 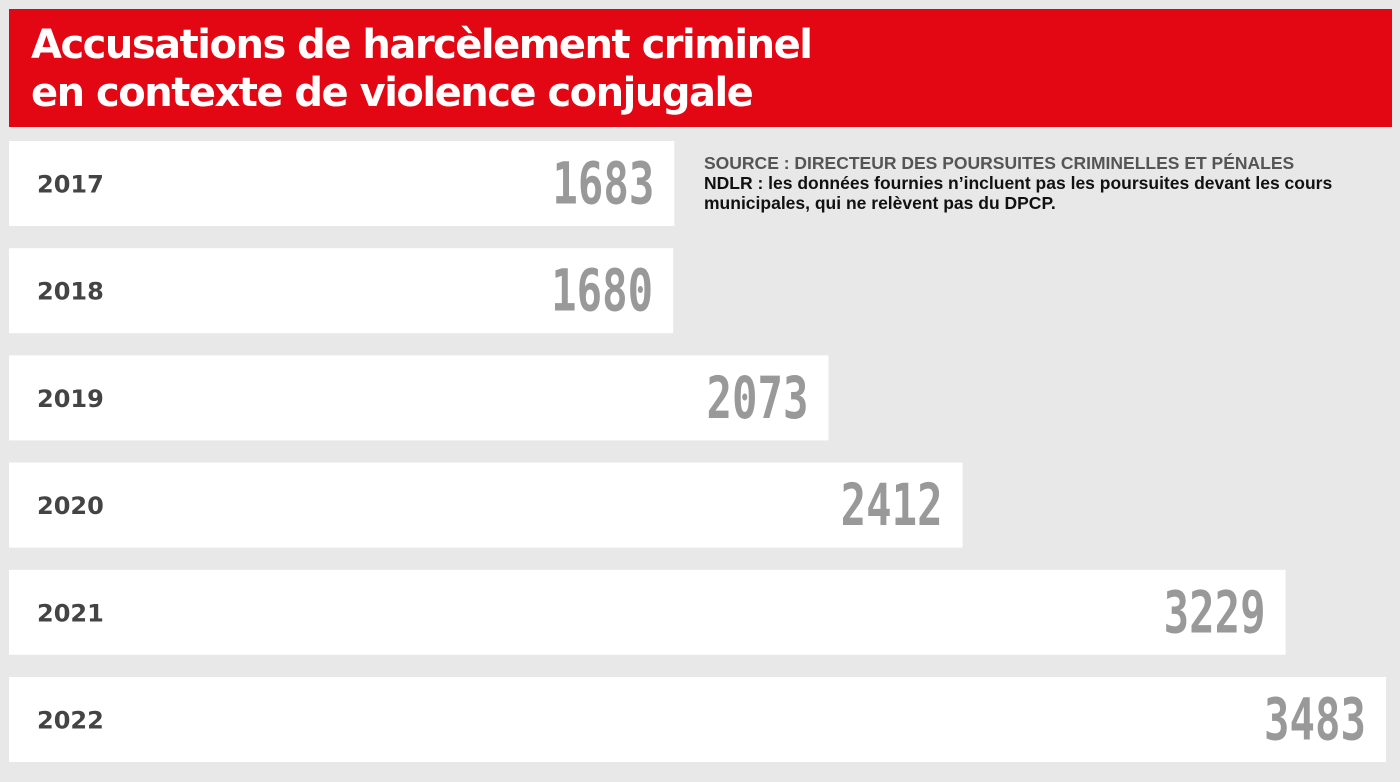 I want to click on year-label-2017: 2017, so click(x=70, y=185).